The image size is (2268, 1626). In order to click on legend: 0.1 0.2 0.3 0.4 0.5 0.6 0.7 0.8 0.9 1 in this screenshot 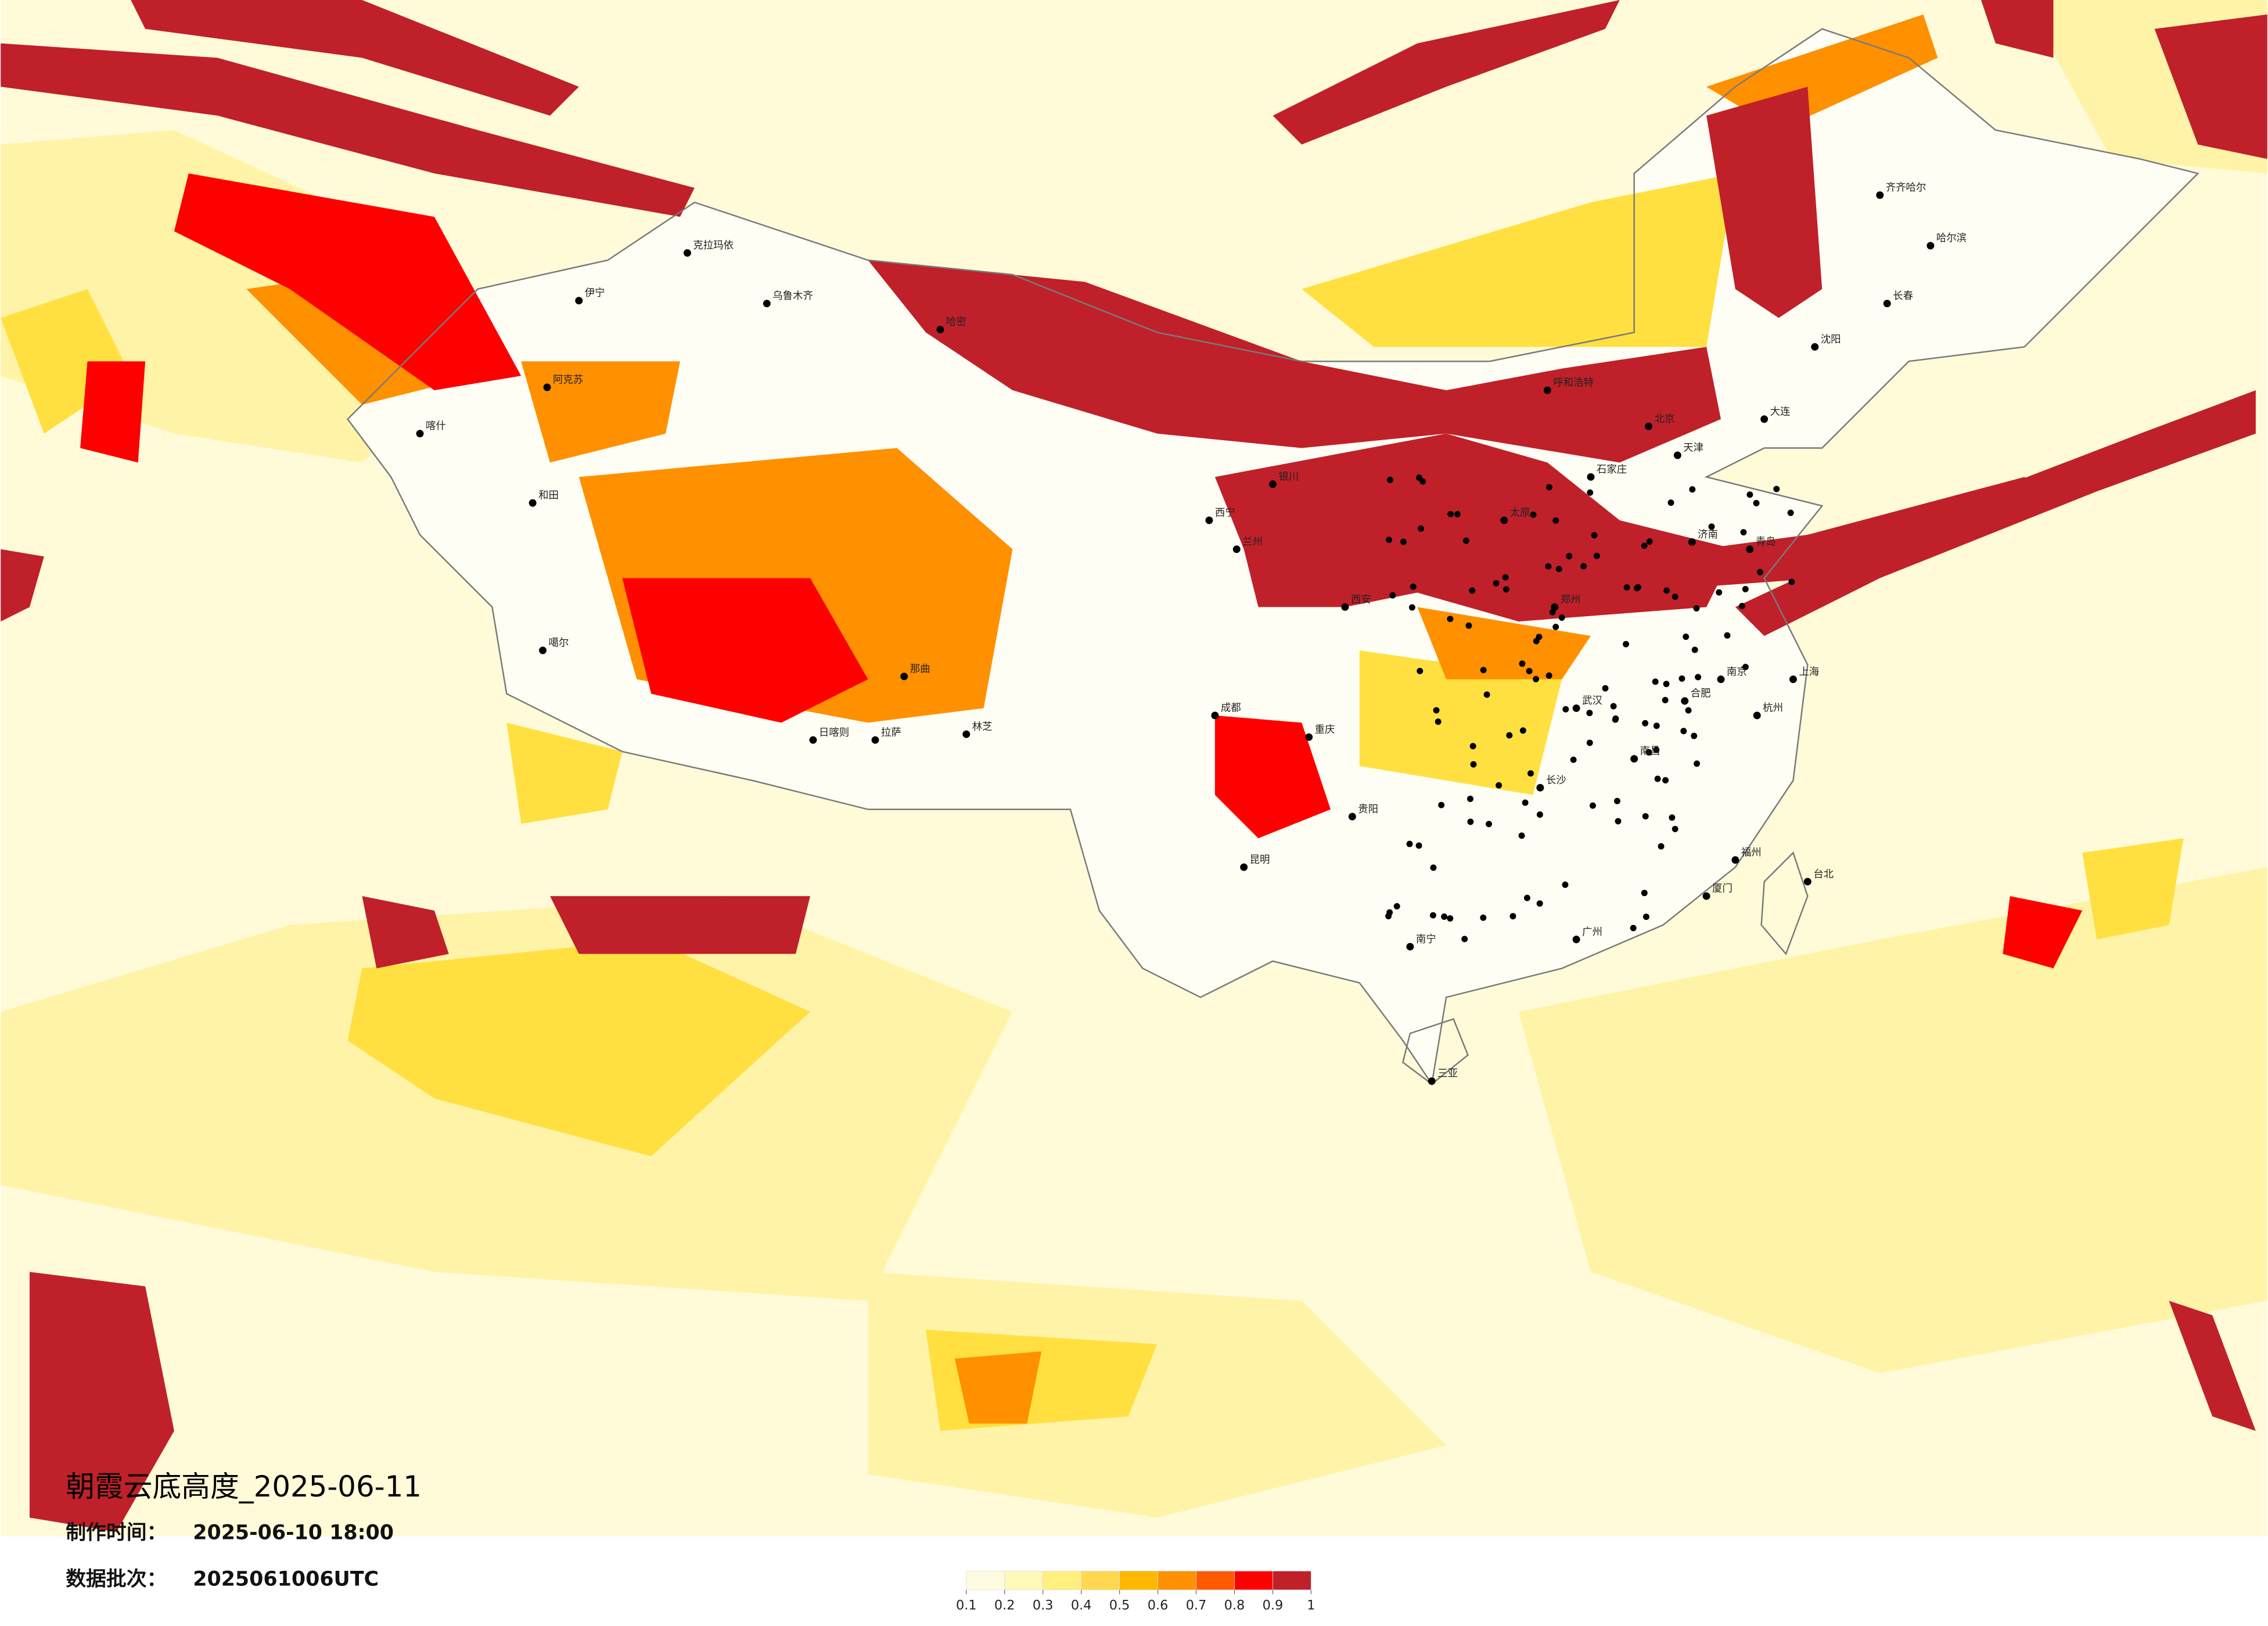, I will do `click(1135, 1592)`.